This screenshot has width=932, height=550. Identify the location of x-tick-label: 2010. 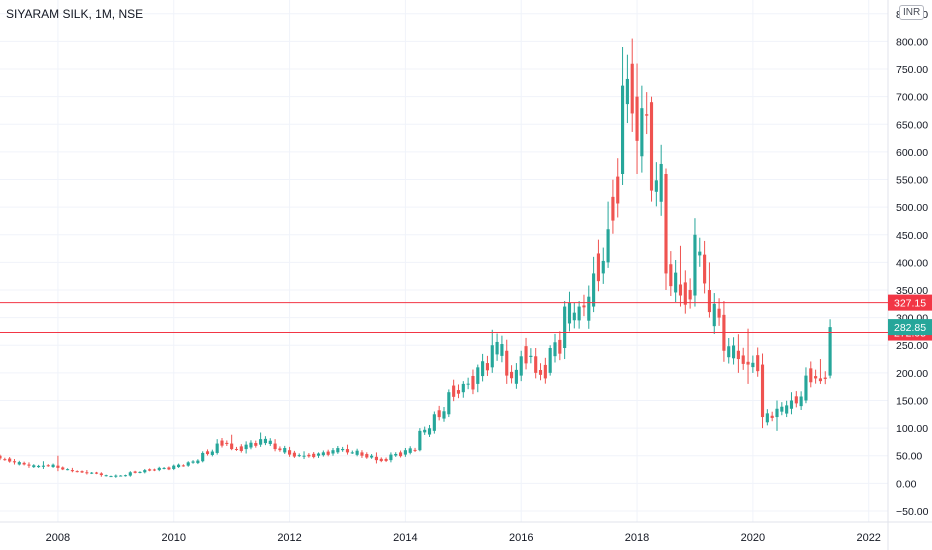
(173, 538).